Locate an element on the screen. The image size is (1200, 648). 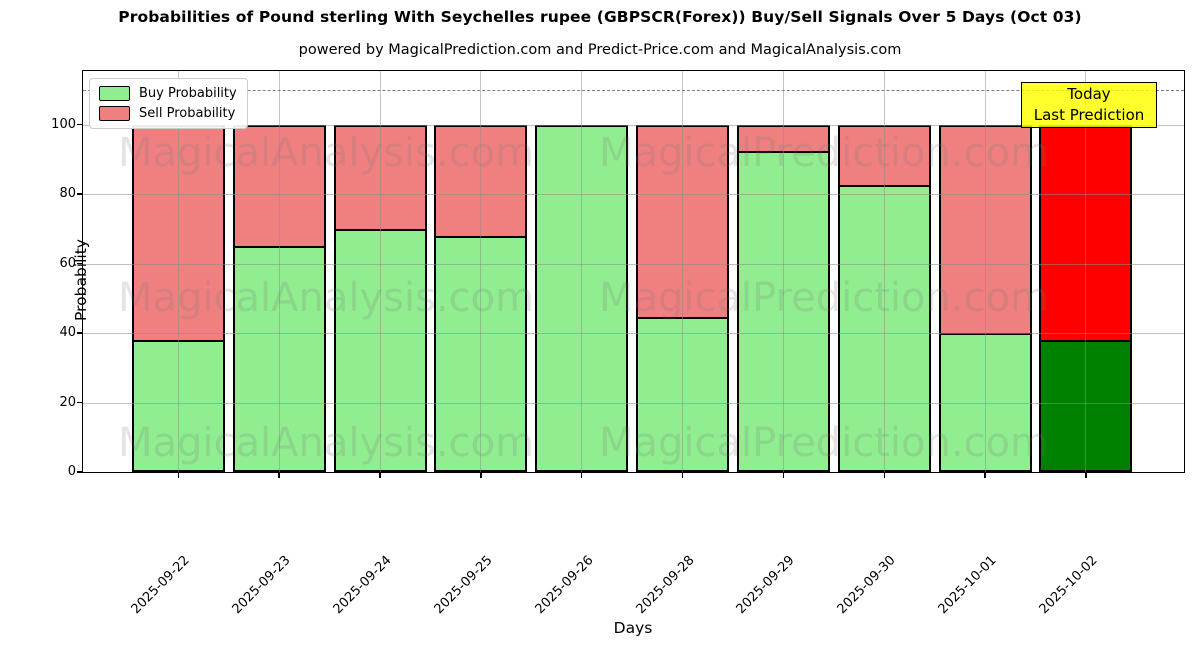
x-tick-label: 2025-09-30 is located at coordinates (866, 585).